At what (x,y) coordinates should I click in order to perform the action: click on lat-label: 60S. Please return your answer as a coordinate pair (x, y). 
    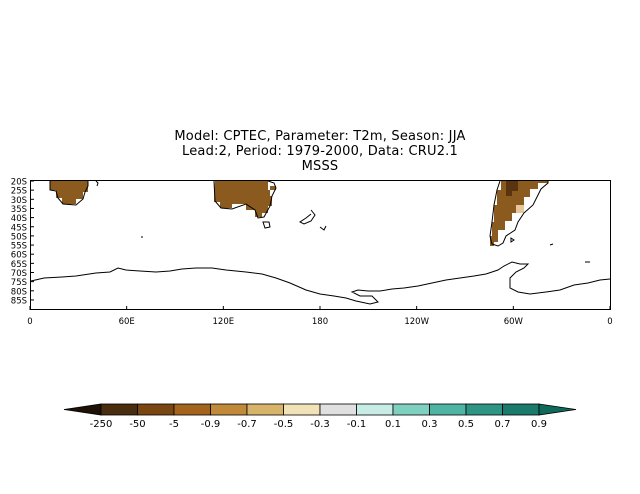
    Looking at the image, I should click on (19, 256).